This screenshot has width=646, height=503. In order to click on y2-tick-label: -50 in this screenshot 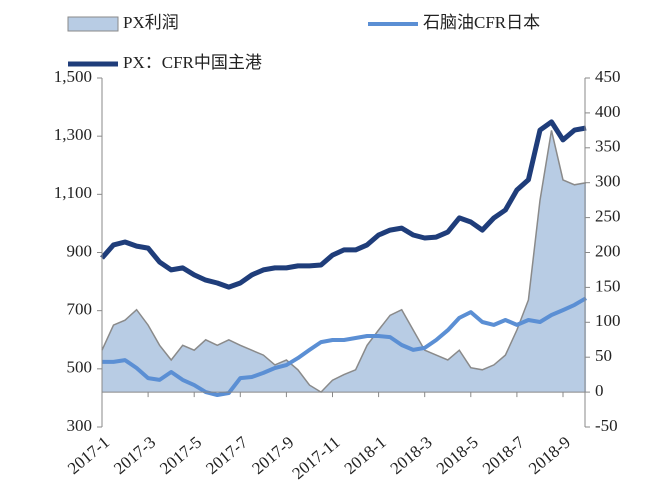, I will do `click(606, 425)`.